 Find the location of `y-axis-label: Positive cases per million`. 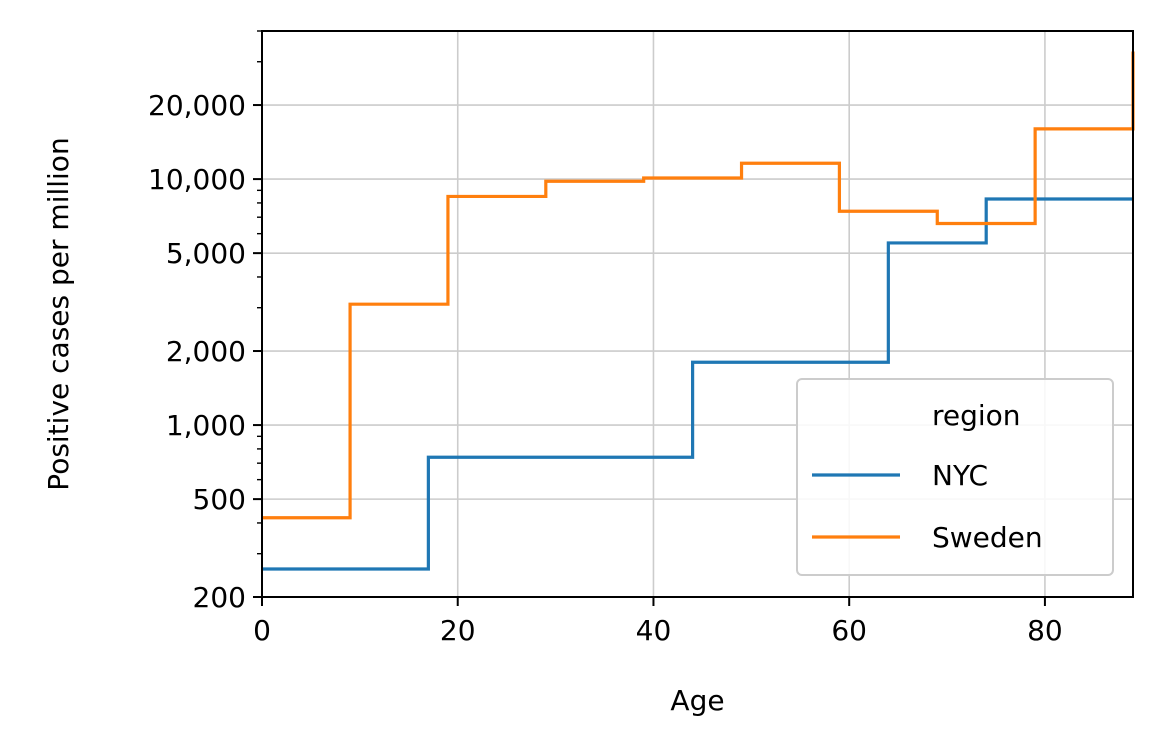

y-axis-label: Positive cases per million is located at coordinates (58, 313).